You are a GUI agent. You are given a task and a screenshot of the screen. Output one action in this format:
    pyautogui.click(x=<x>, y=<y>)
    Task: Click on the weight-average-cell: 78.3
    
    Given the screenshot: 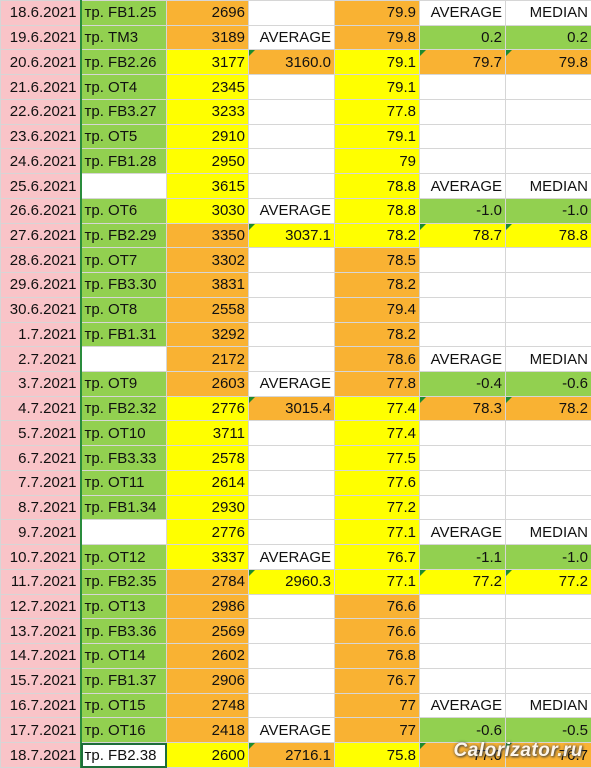 What is the action you would take?
    pyautogui.click(x=462, y=408)
    